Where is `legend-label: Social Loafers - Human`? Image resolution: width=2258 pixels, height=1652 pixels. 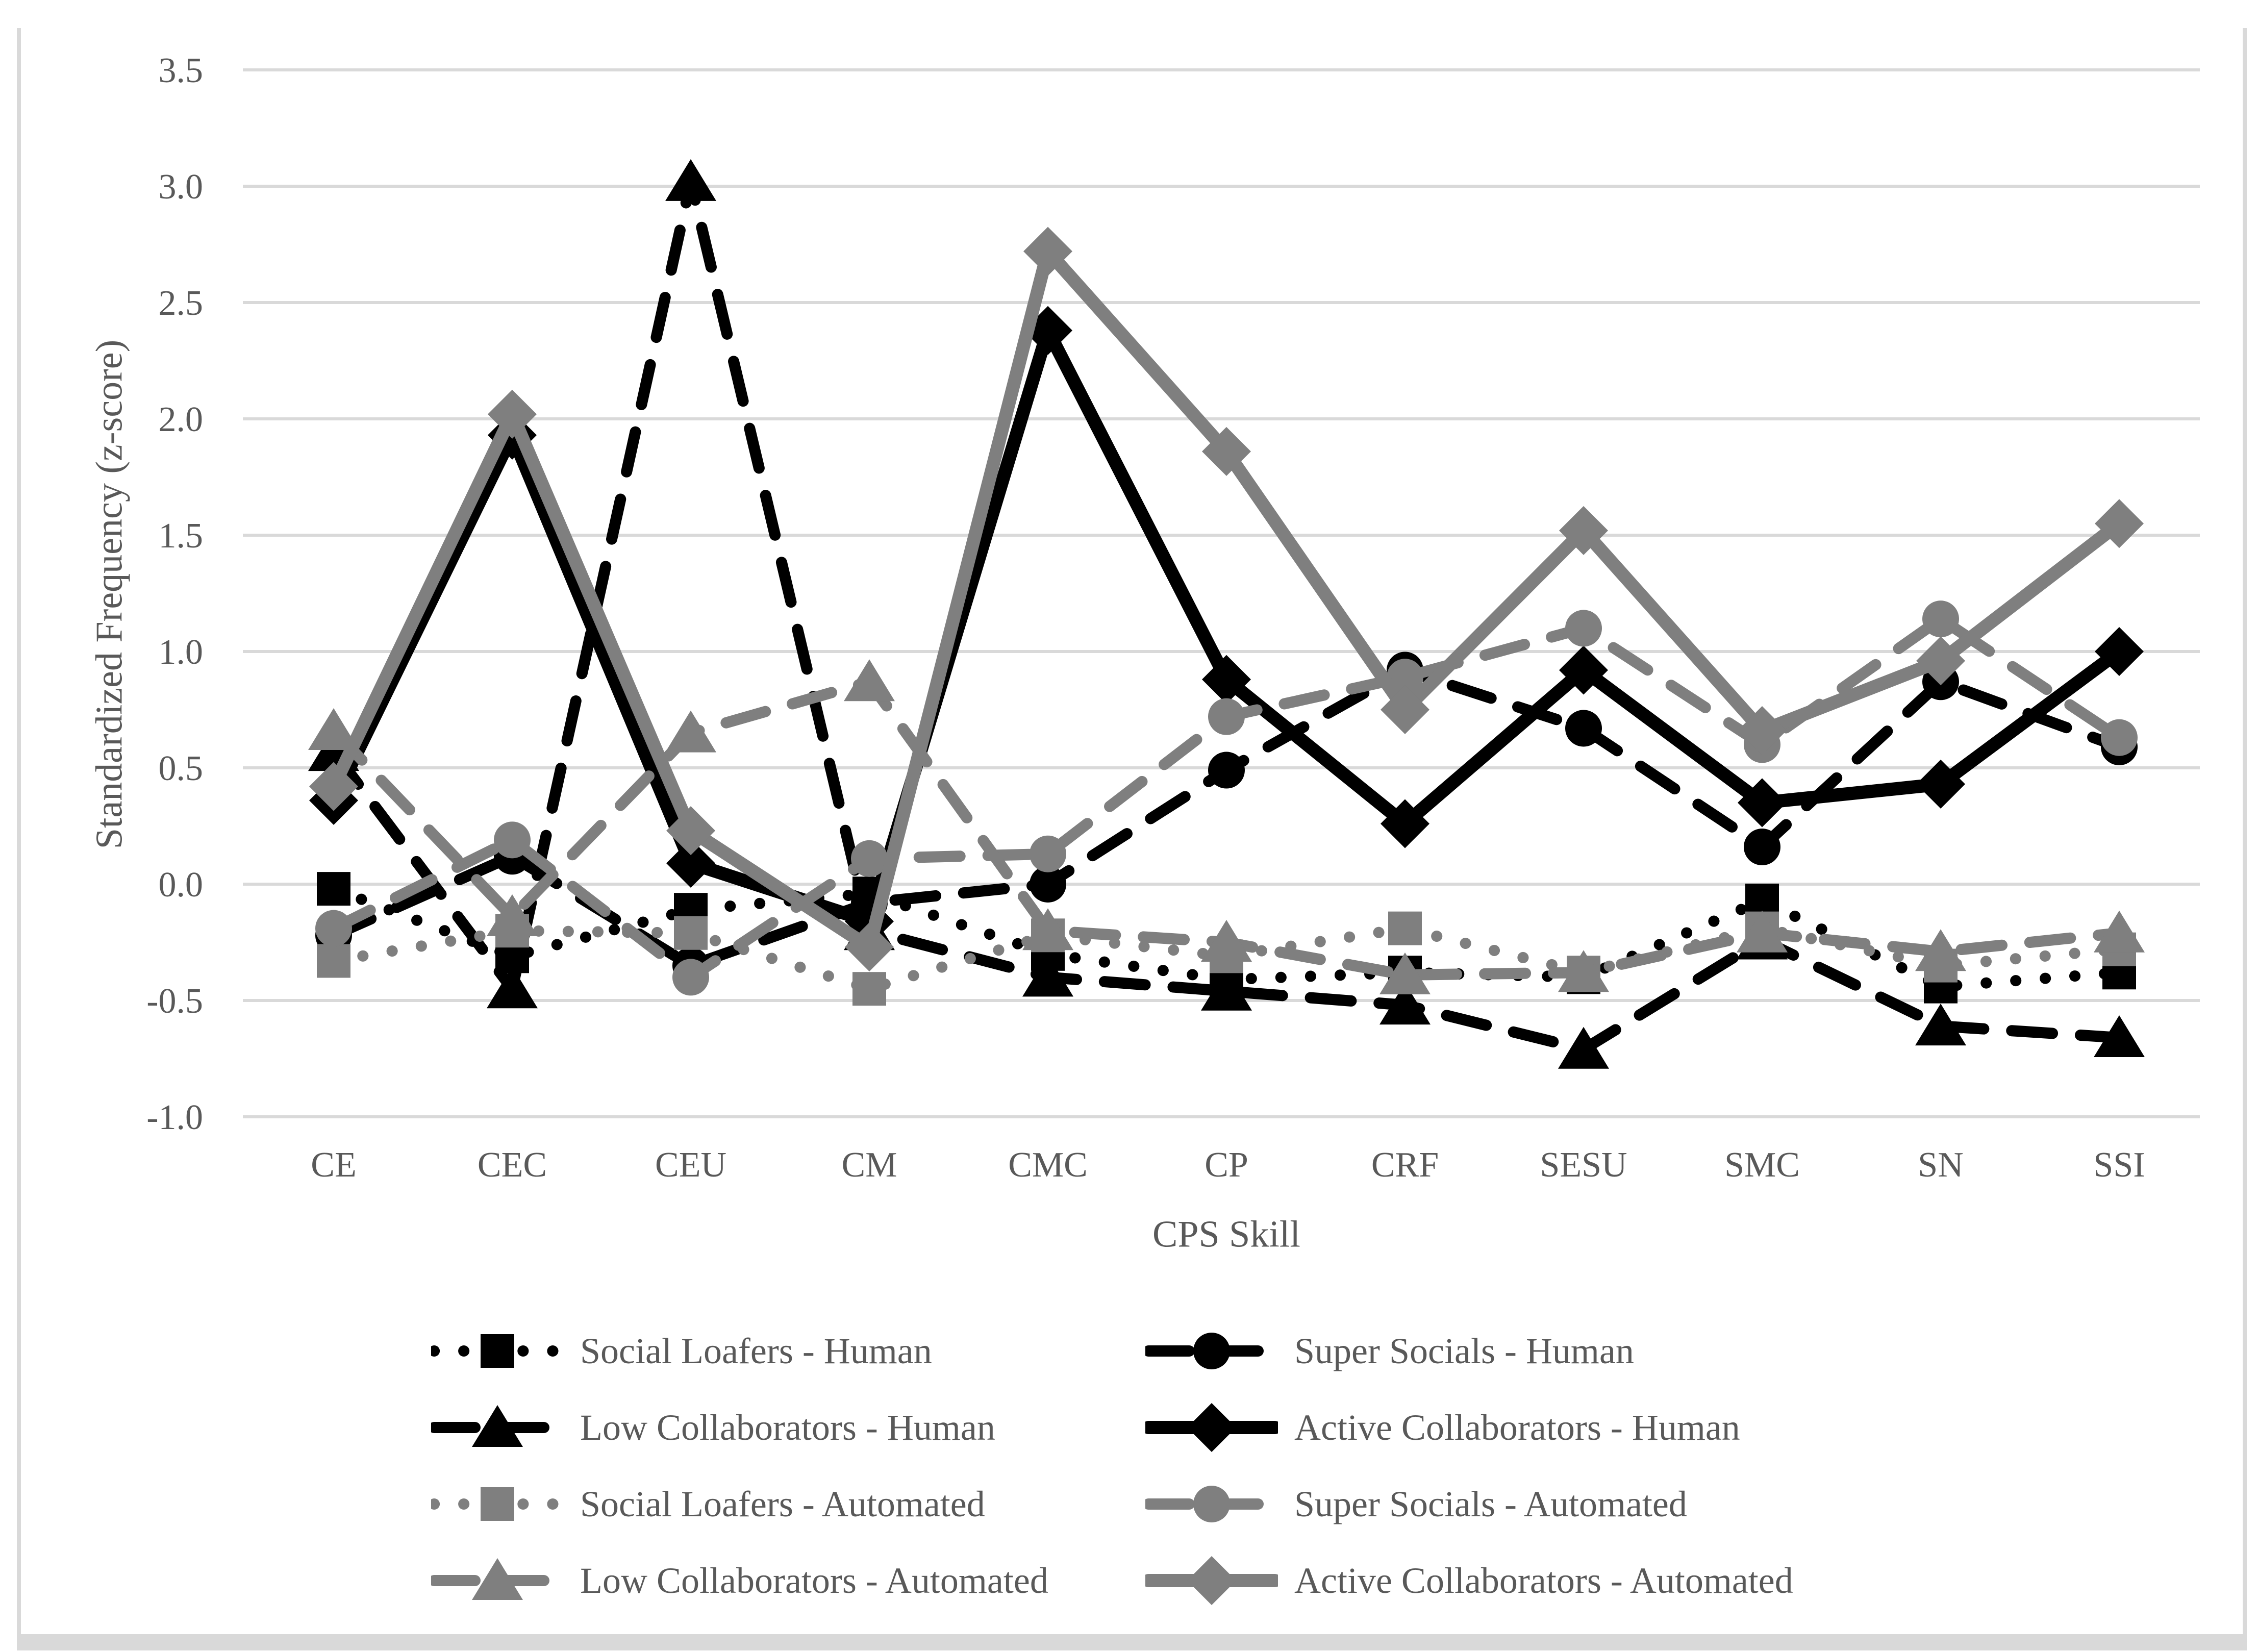
legend-label: Social Loafers - Human is located at coordinates (756, 1350).